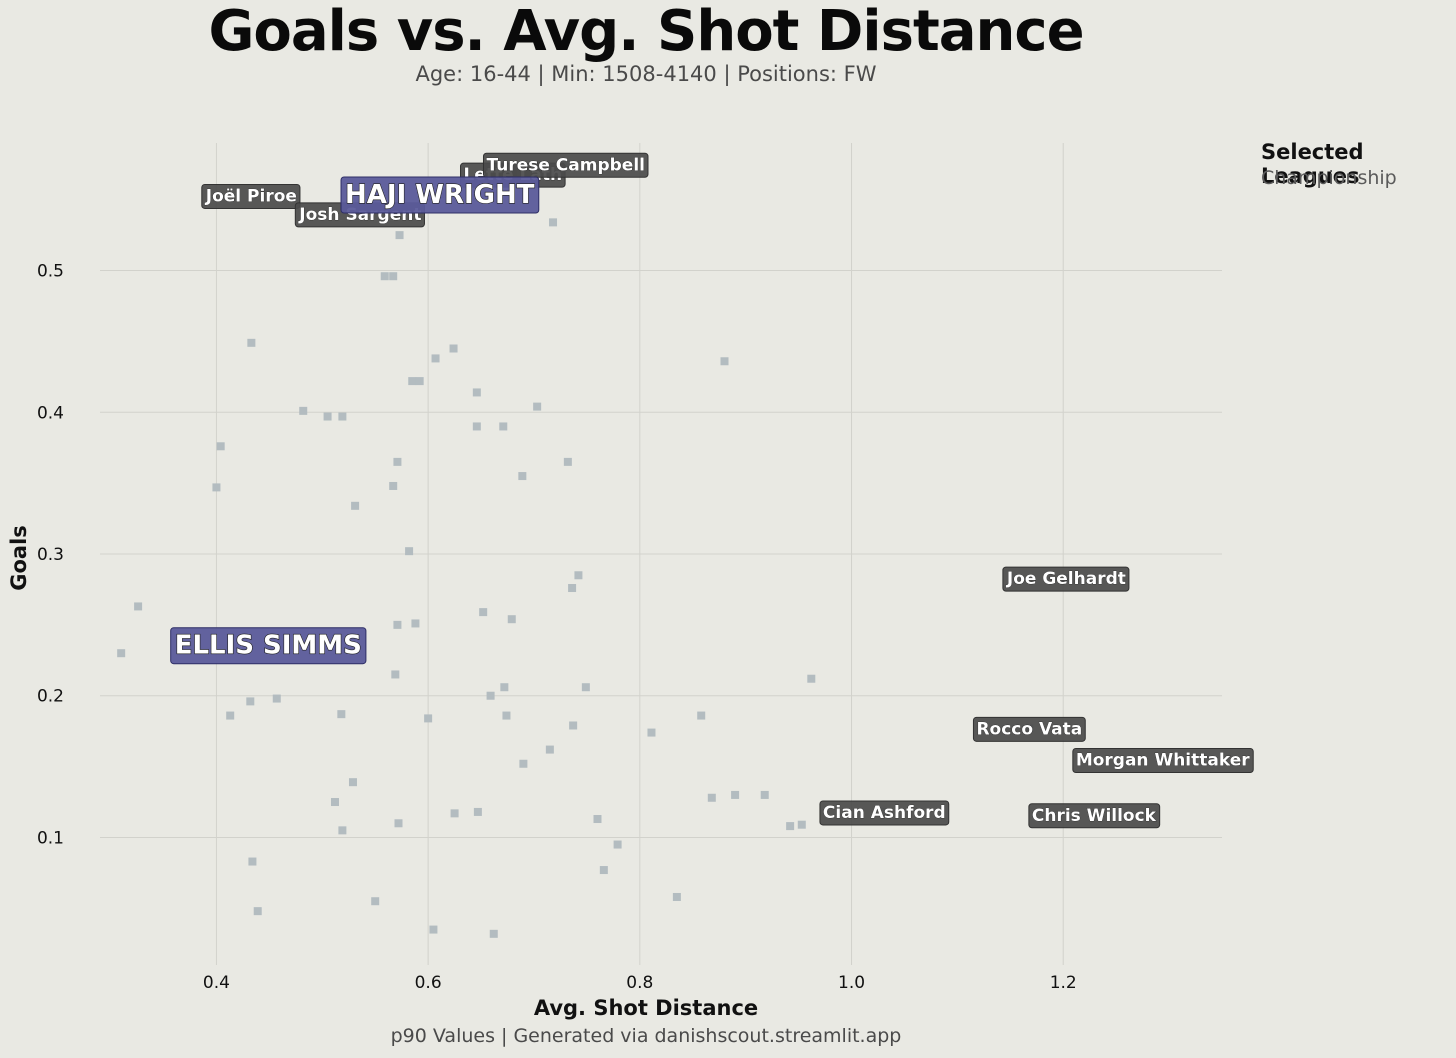 The height and width of the screenshot is (1058, 1456). I want to click on x-tick-label: 0.4, so click(216, 983).